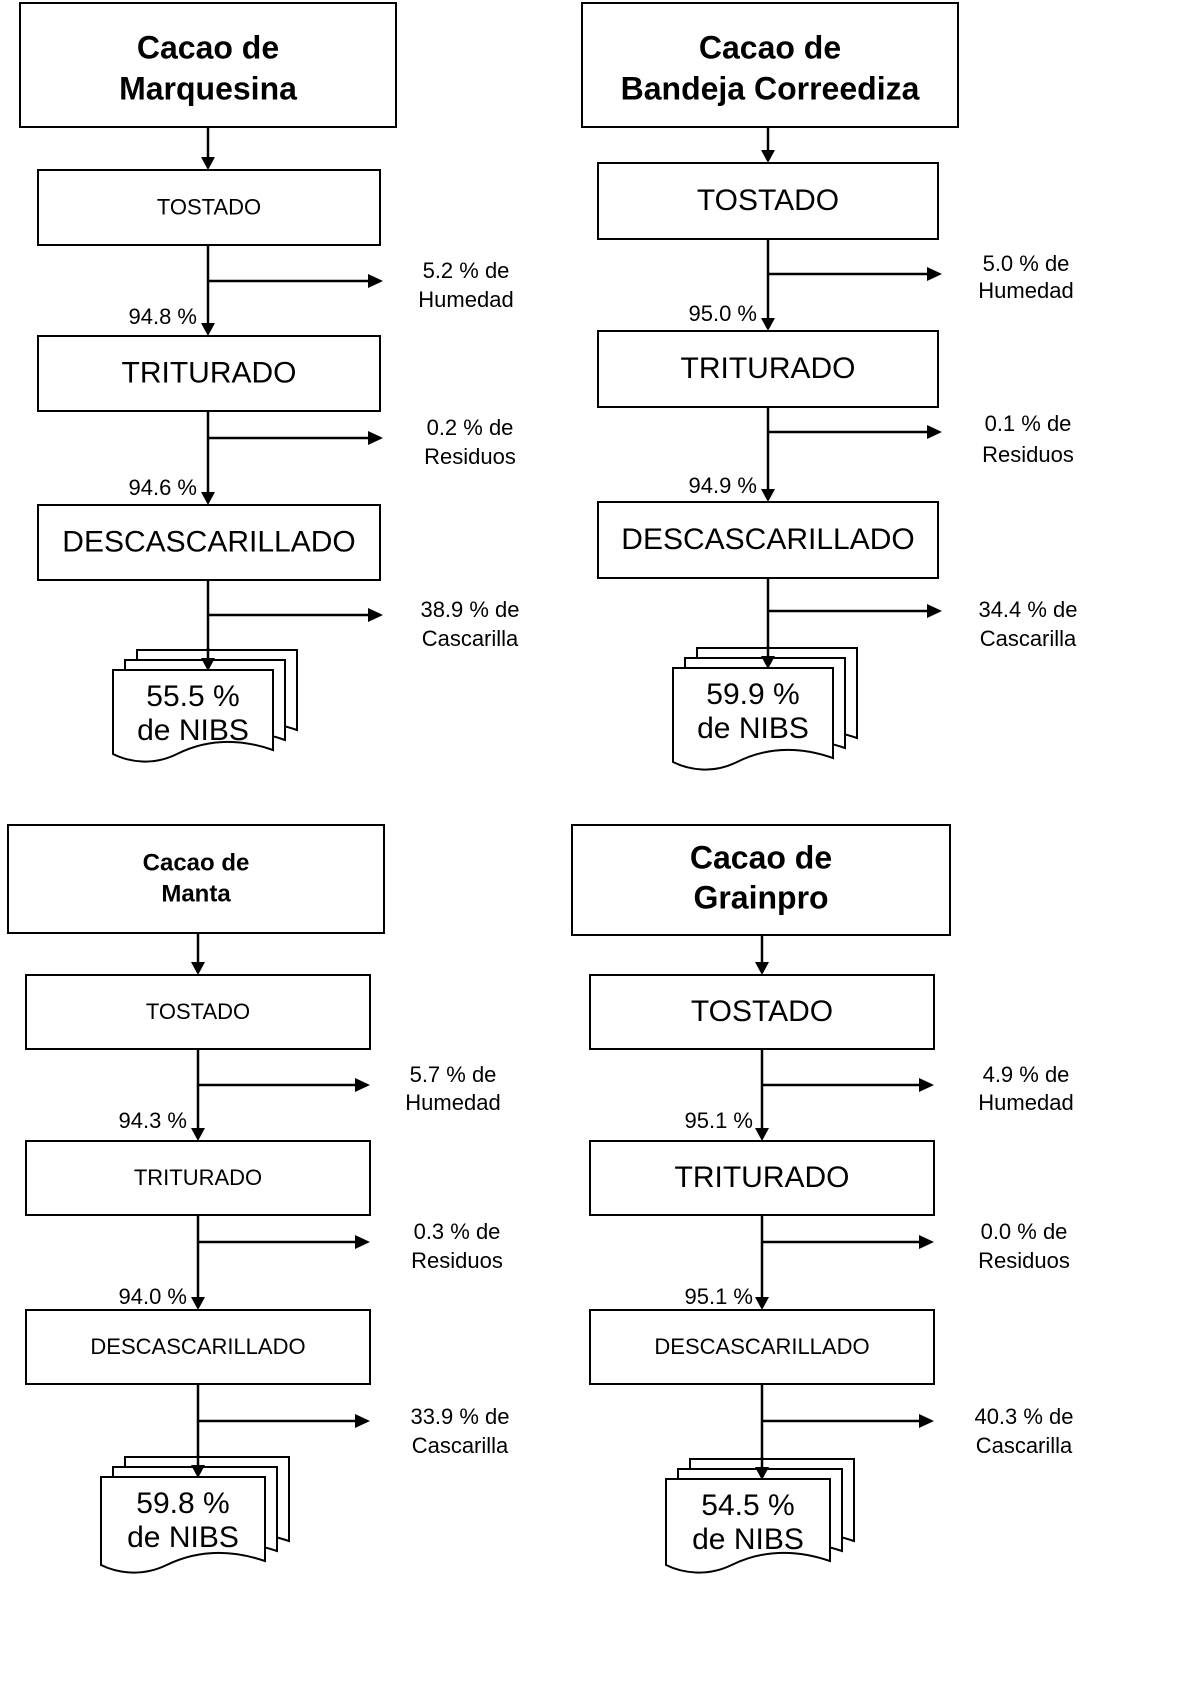 The height and width of the screenshot is (1701, 1192). Describe the element at coordinates (723, 313) in the screenshot. I see `inflow-label: 95.0 %` at that location.